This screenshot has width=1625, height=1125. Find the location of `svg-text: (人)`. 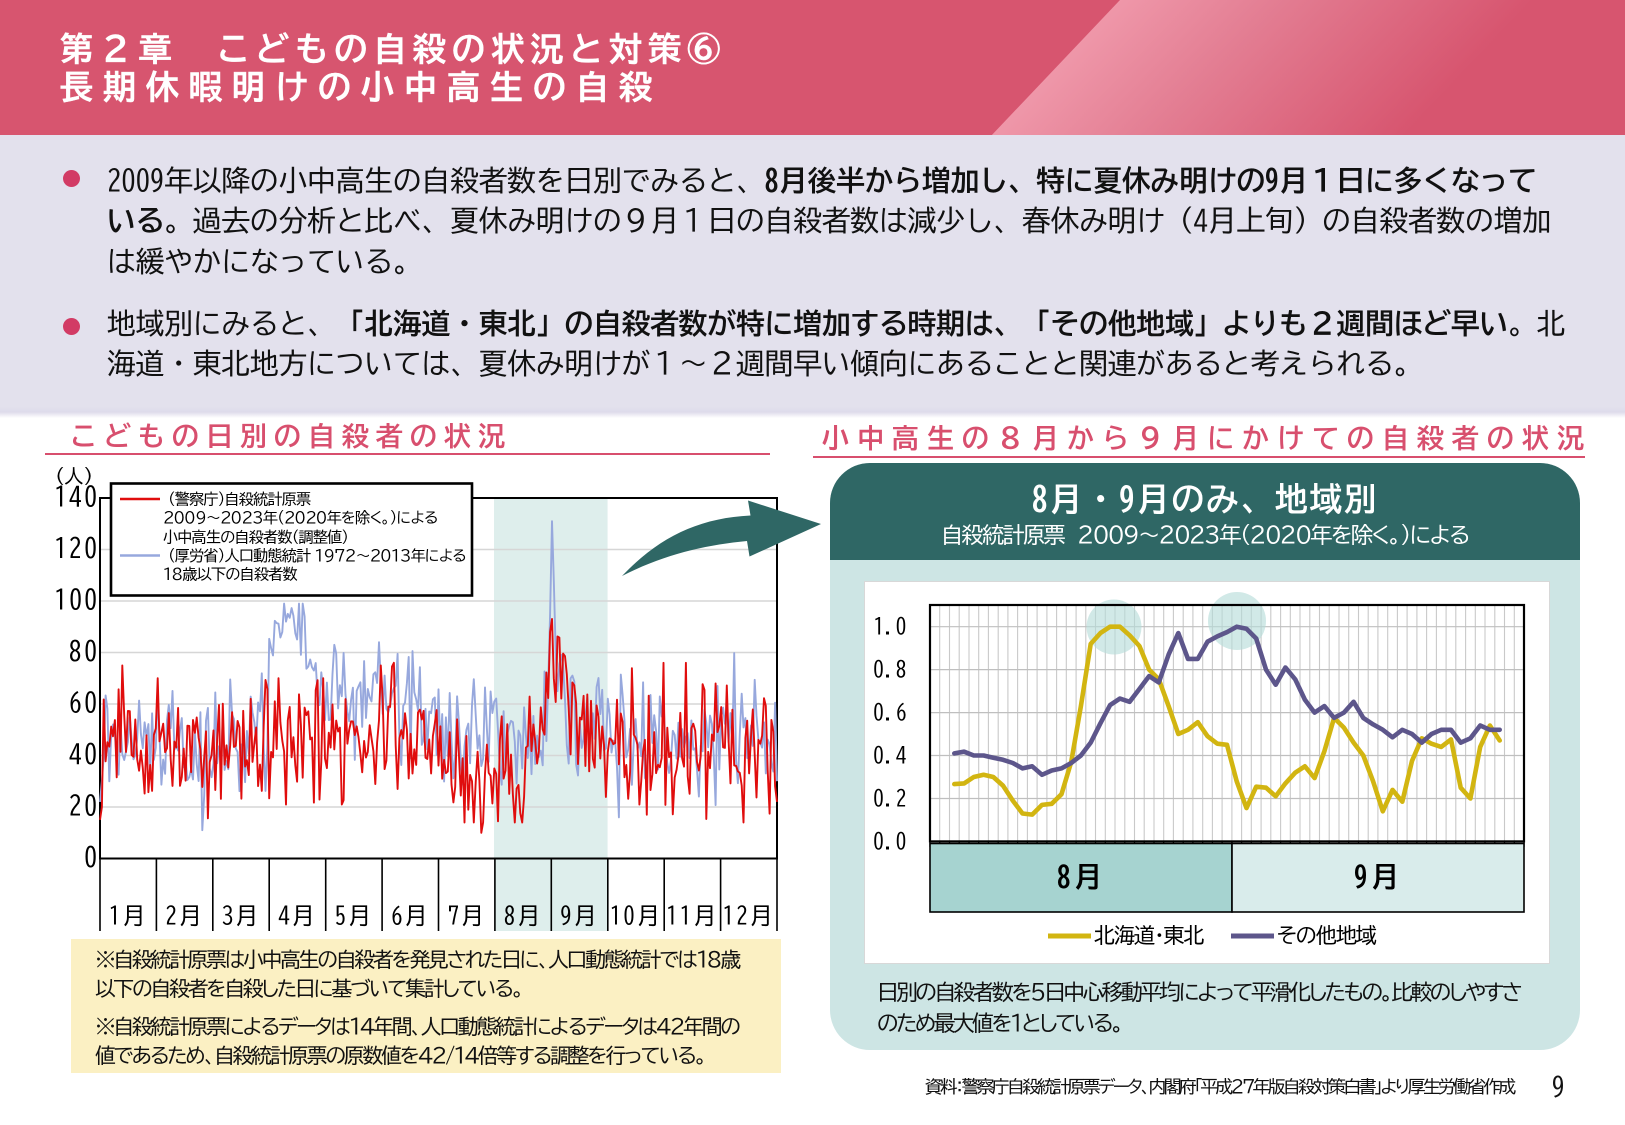

svg-text: (人) is located at coordinates (74, 476).